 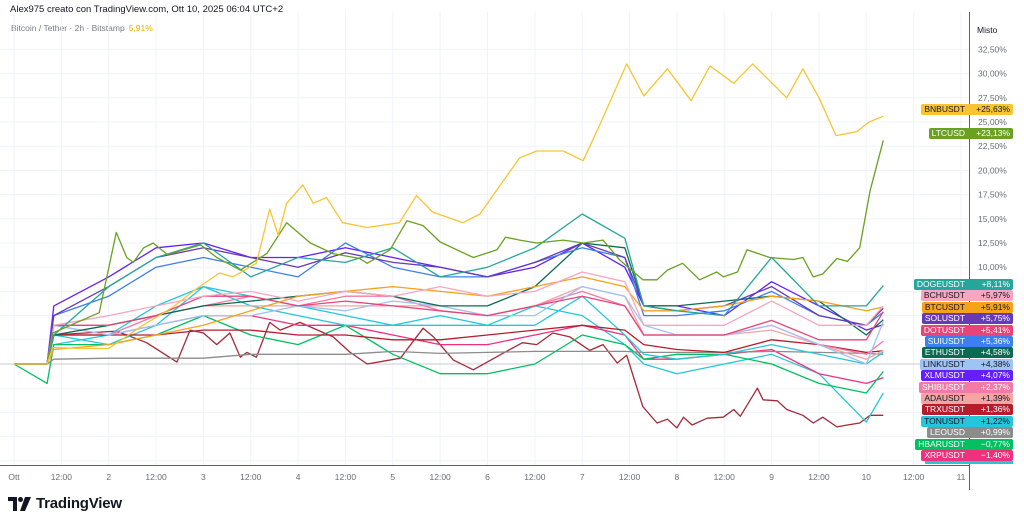 I want to click on price-label-symbol: XLMUSDT, so click(x=944, y=376).